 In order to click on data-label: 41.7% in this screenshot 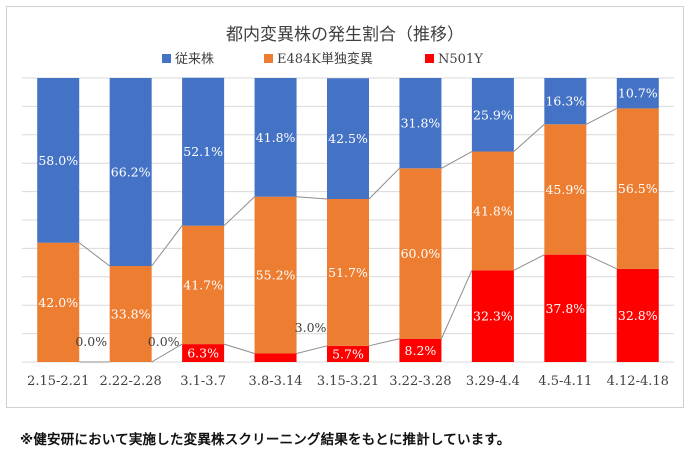, I will do `click(203, 284)`.